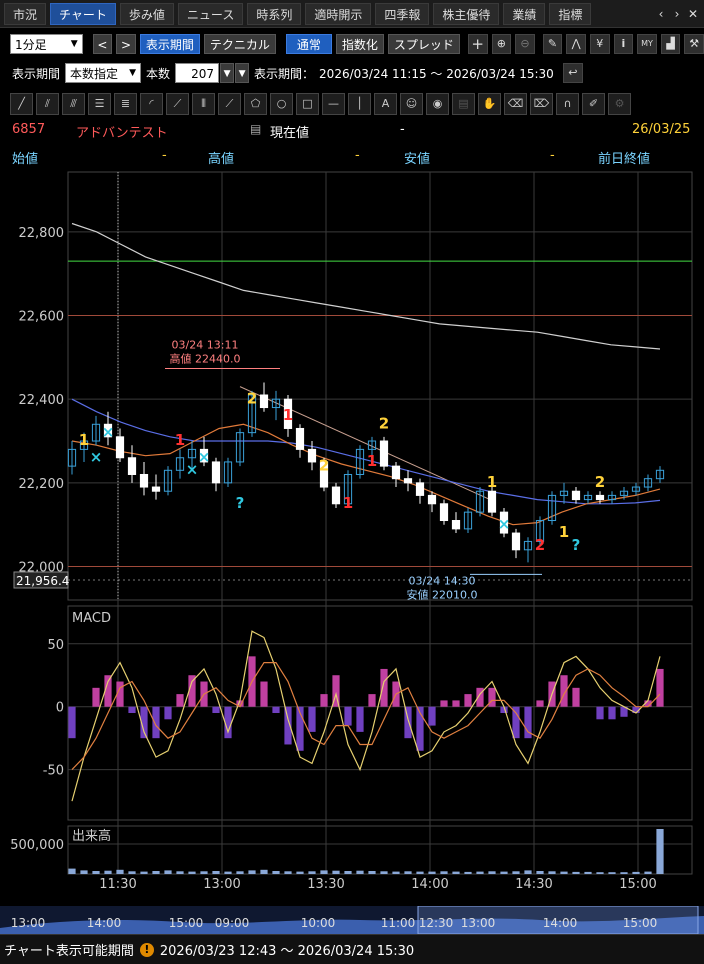 This screenshot has width=704, height=964. What do you see at coordinates (25, 13) in the screenshot?
I see `tab-market: 市況` at bounding box center [25, 13].